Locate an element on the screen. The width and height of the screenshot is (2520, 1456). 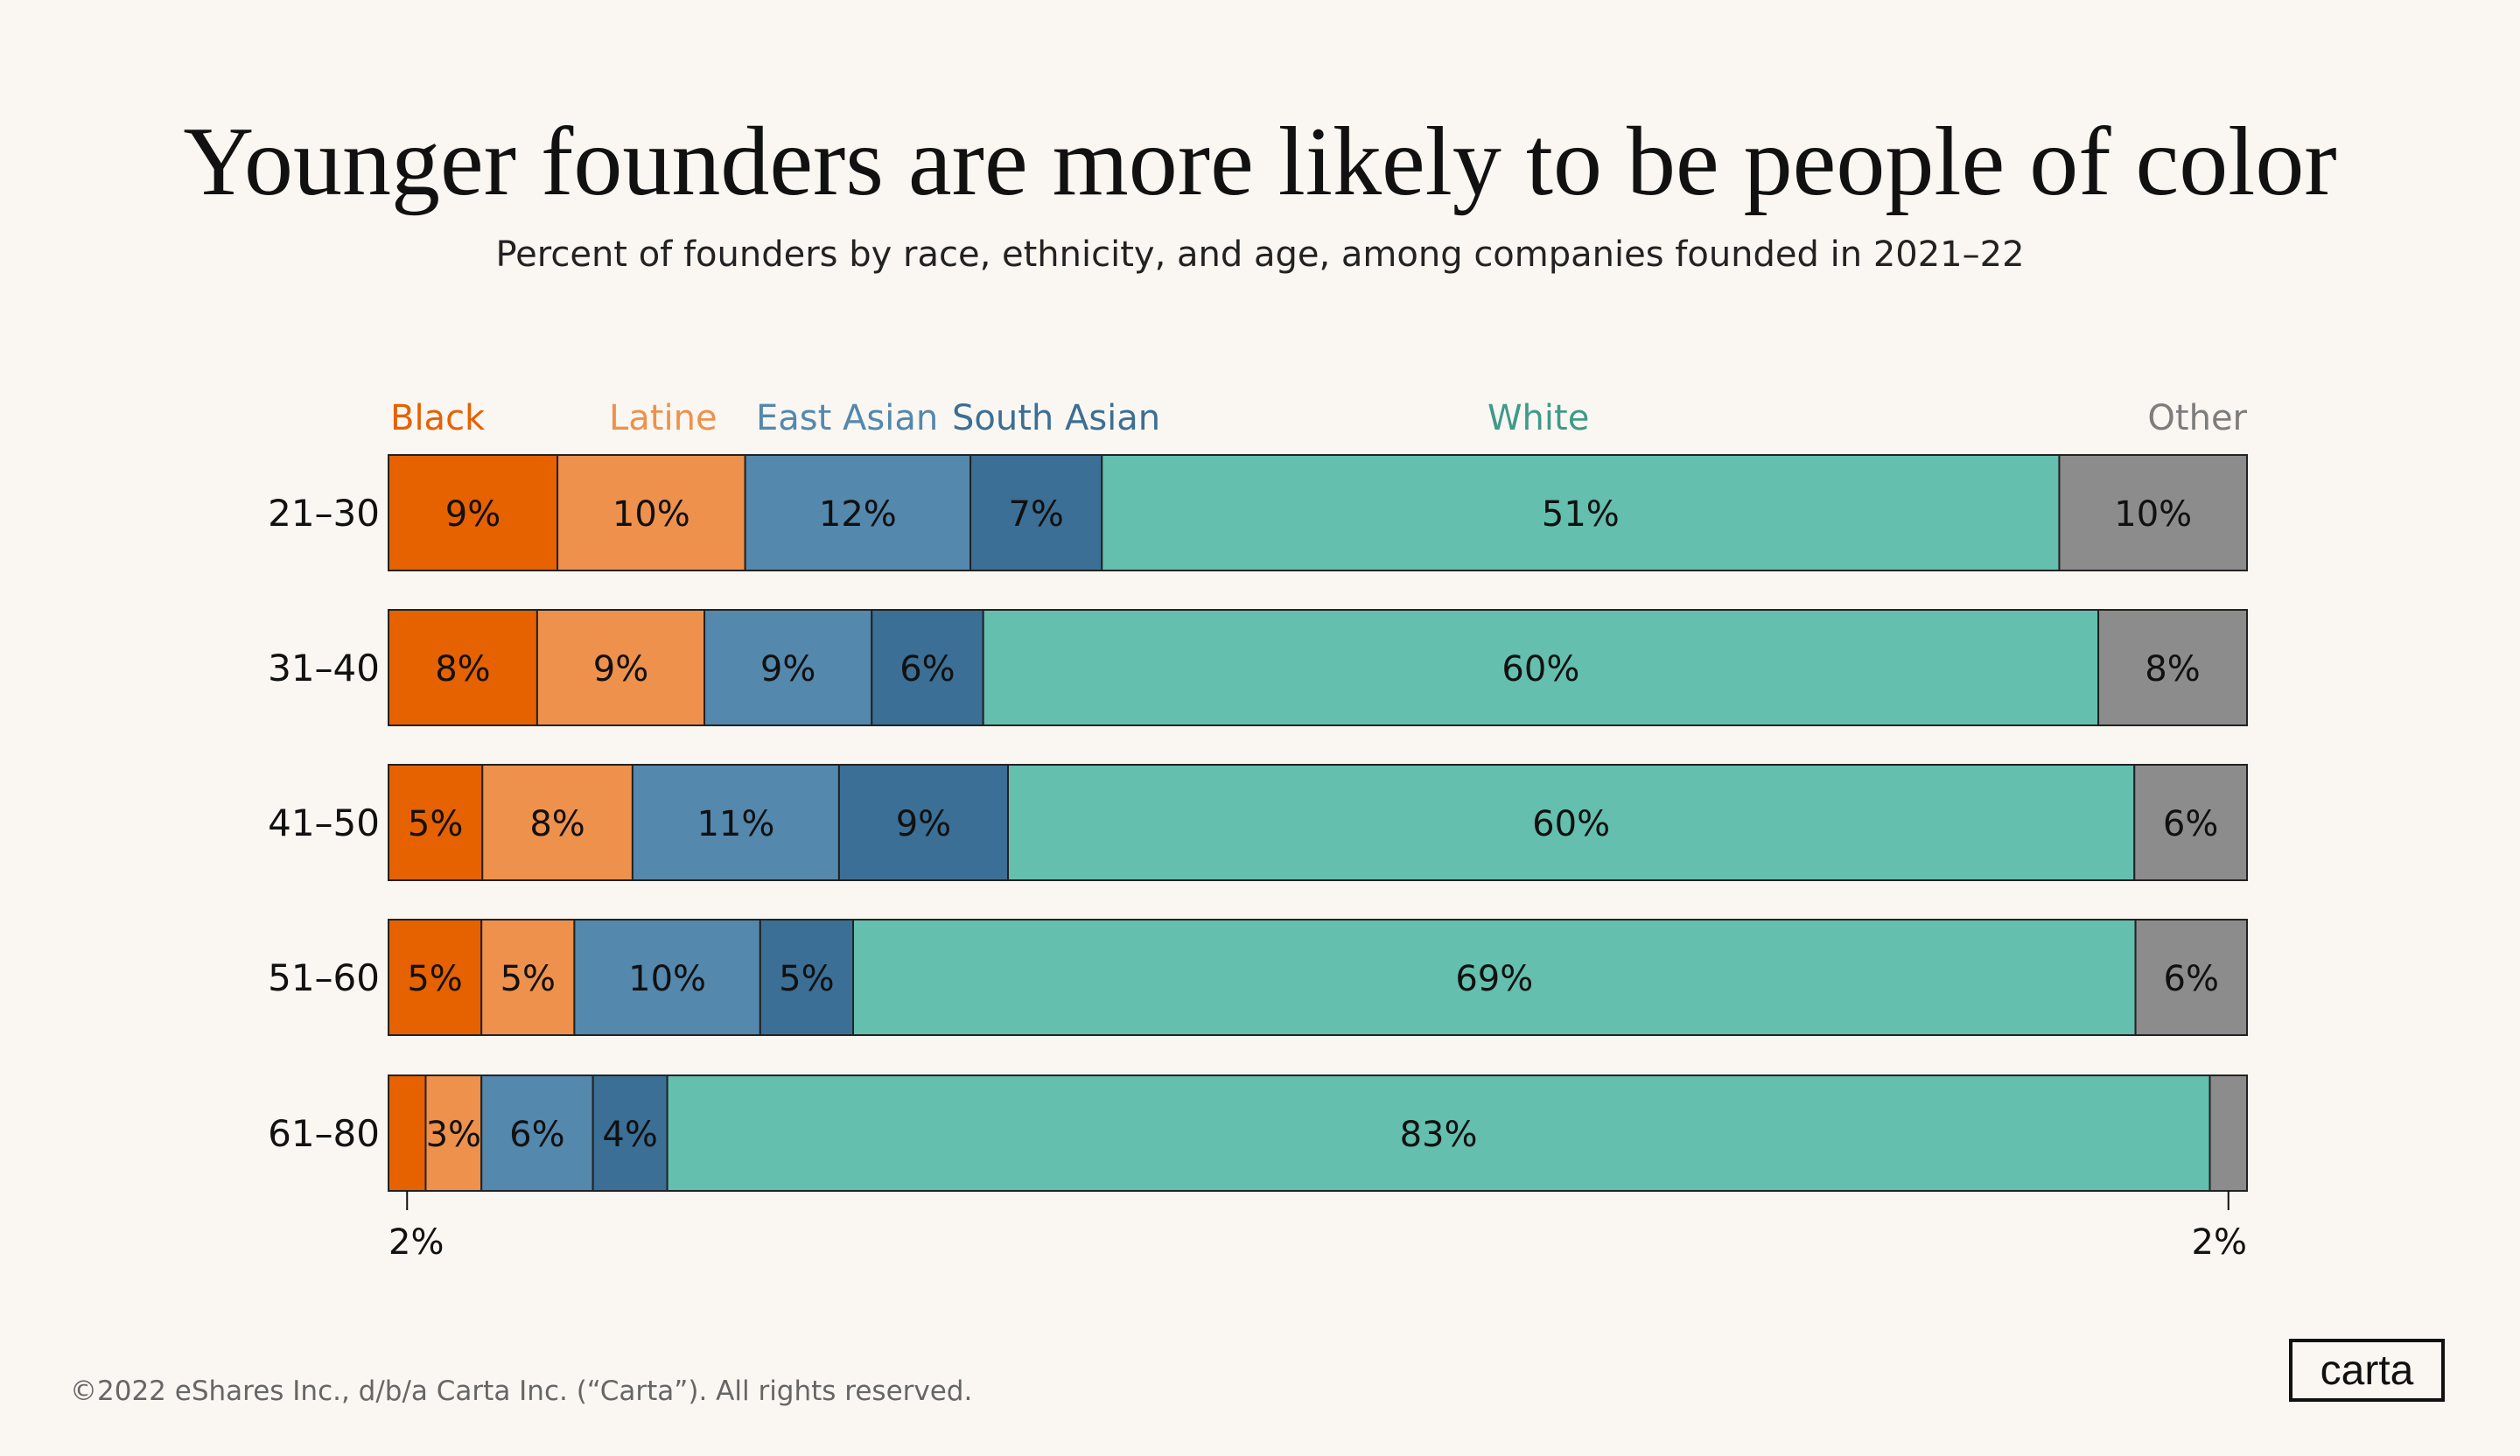
legend-south-asian: South Asian is located at coordinates (1056, 418).